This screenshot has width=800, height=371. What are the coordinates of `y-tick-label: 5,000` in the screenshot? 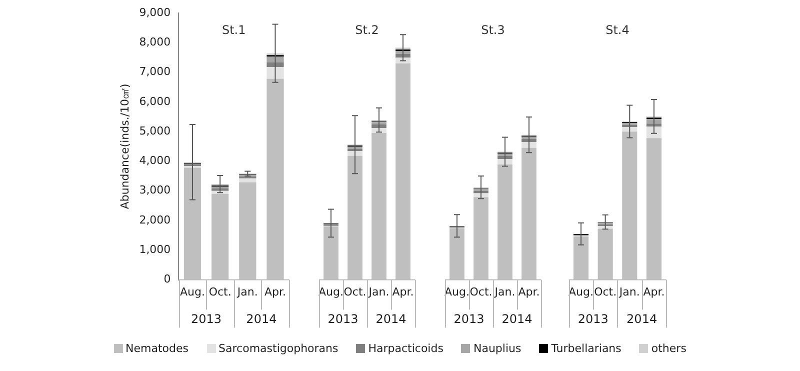 It's located at (155, 131).